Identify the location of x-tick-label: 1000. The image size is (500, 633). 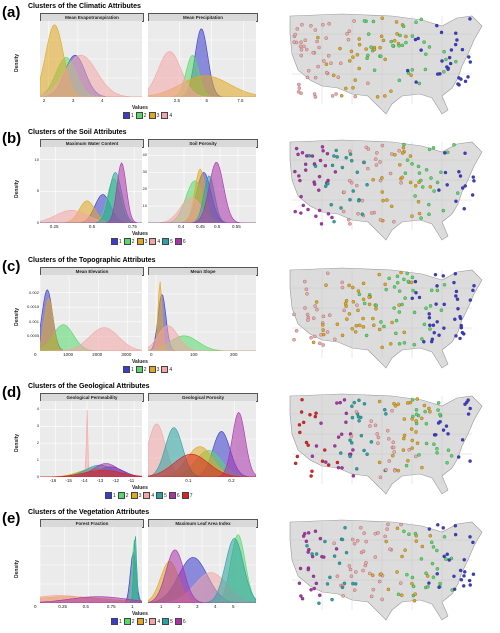
(68, 354).